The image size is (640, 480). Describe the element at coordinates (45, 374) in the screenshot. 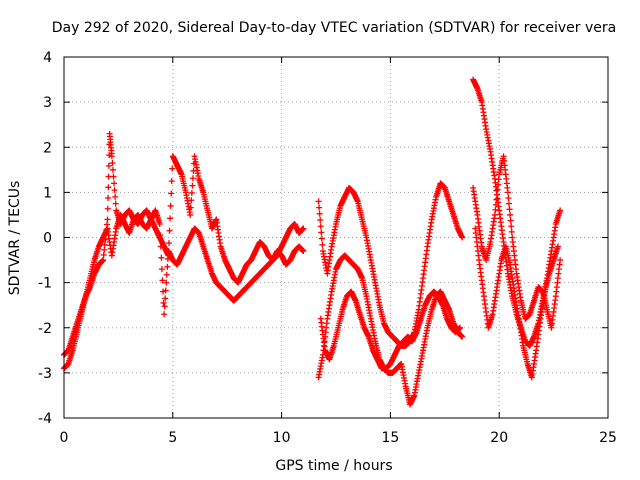

I see `y-tick-label: -3` at that location.